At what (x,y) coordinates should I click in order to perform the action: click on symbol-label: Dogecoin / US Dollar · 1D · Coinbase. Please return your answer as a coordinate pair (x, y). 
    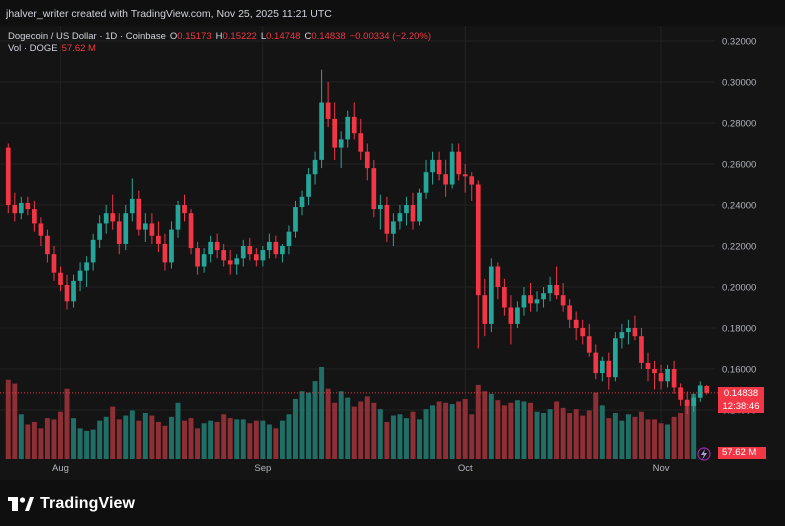
    Looking at the image, I should click on (87, 36).